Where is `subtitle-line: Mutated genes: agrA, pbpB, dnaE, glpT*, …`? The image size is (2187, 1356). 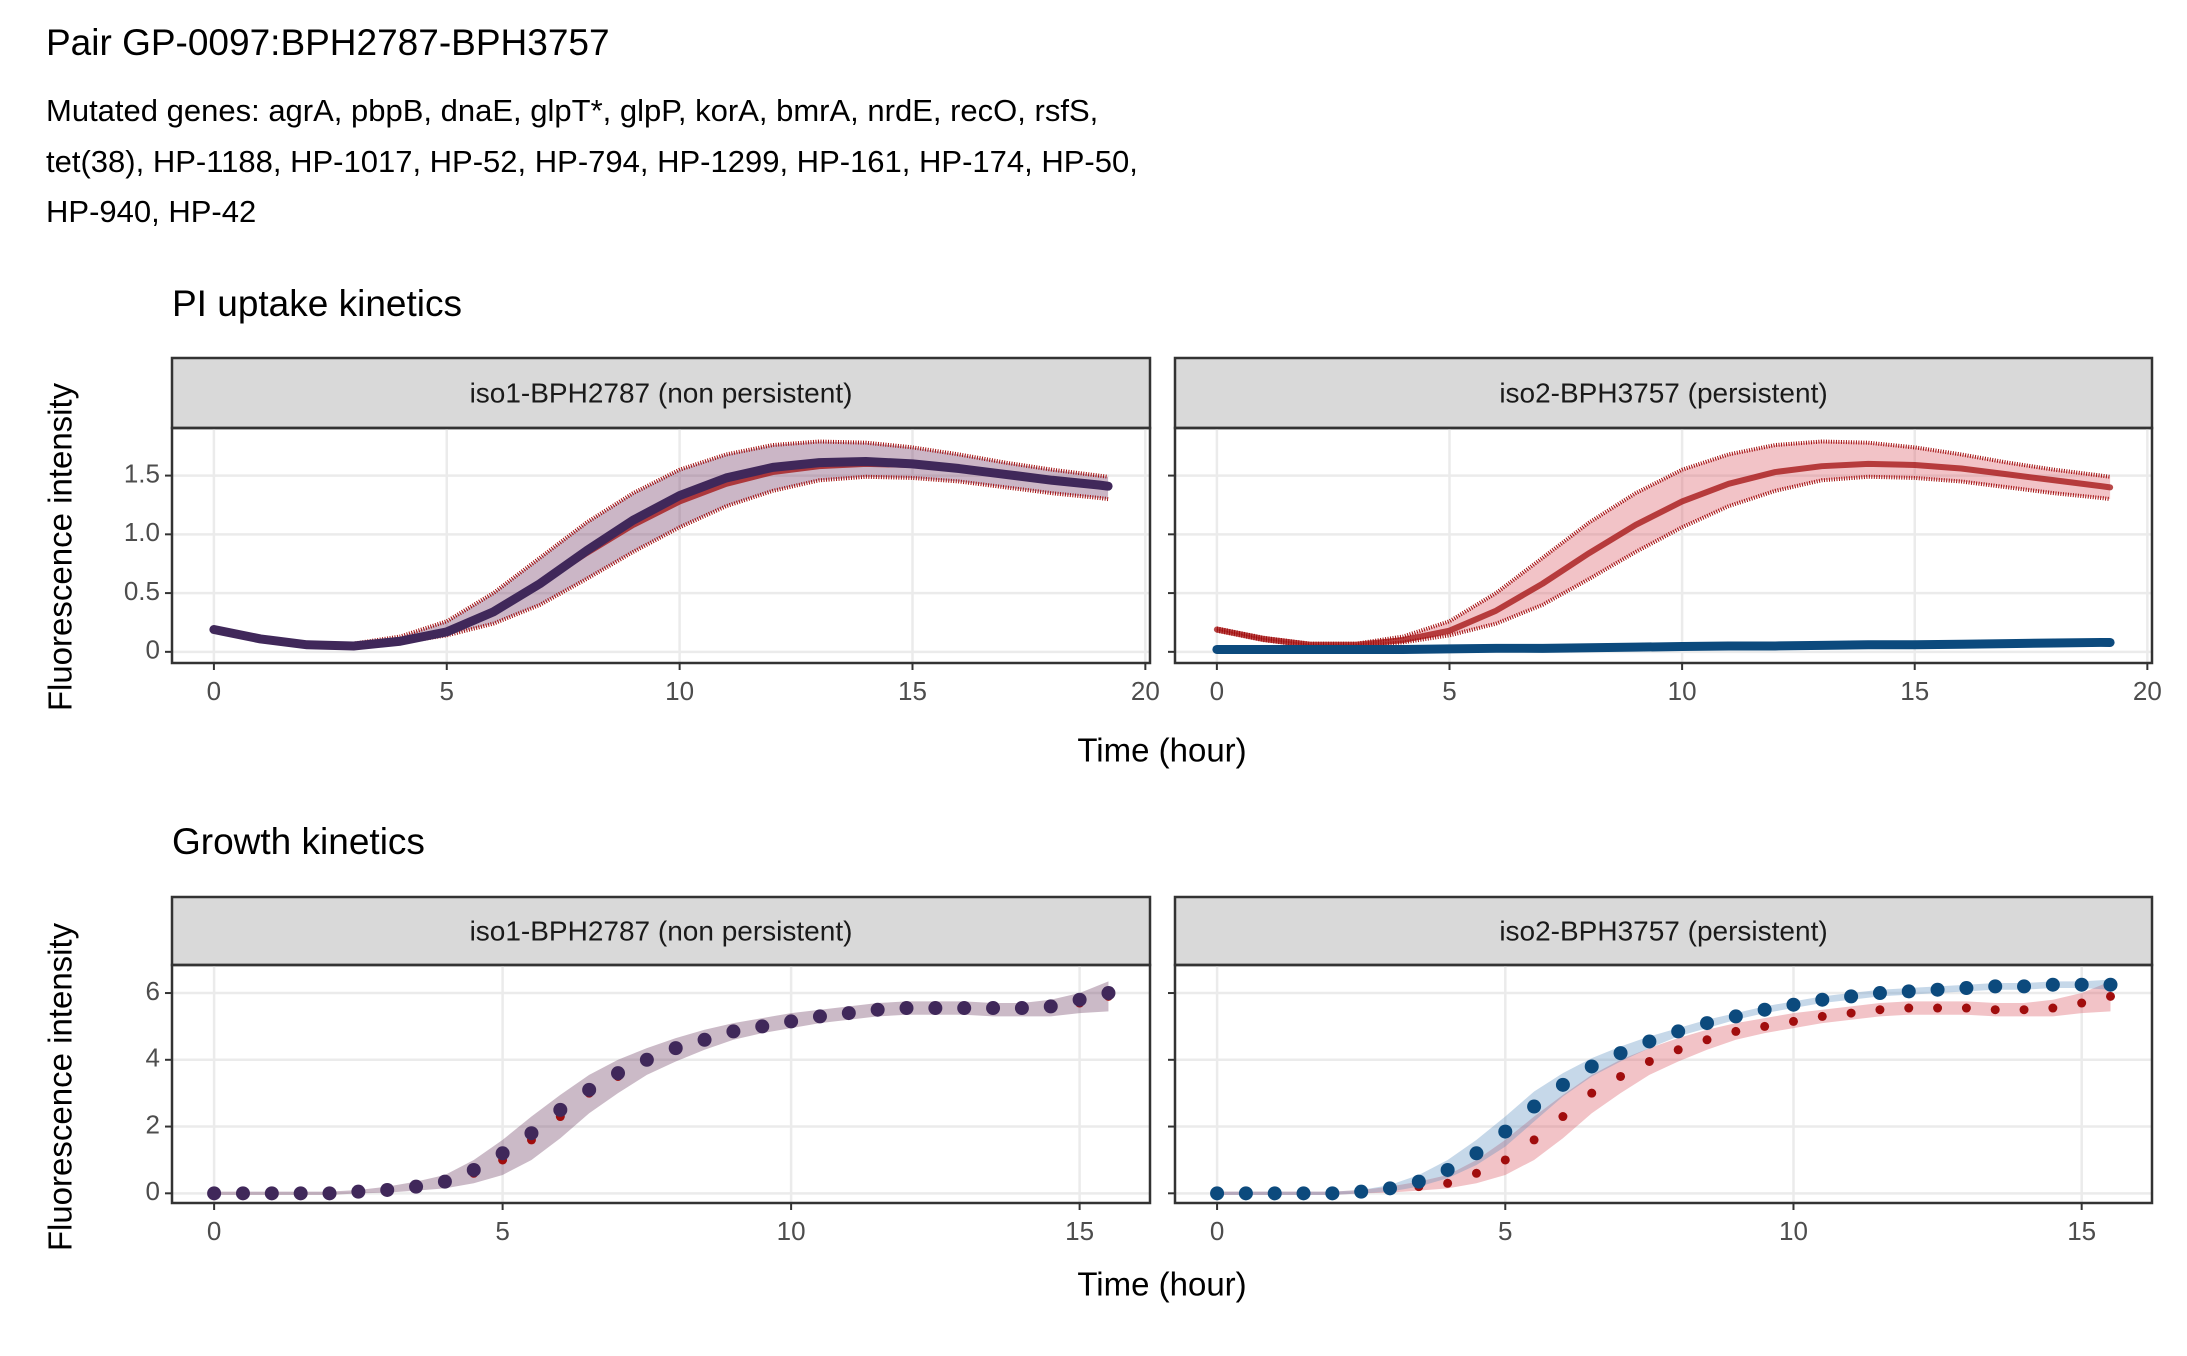
subtitle-line: Mutated genes: agrA, pbpB, dnaE, glpT*, … is located at coordinates (572, 110).